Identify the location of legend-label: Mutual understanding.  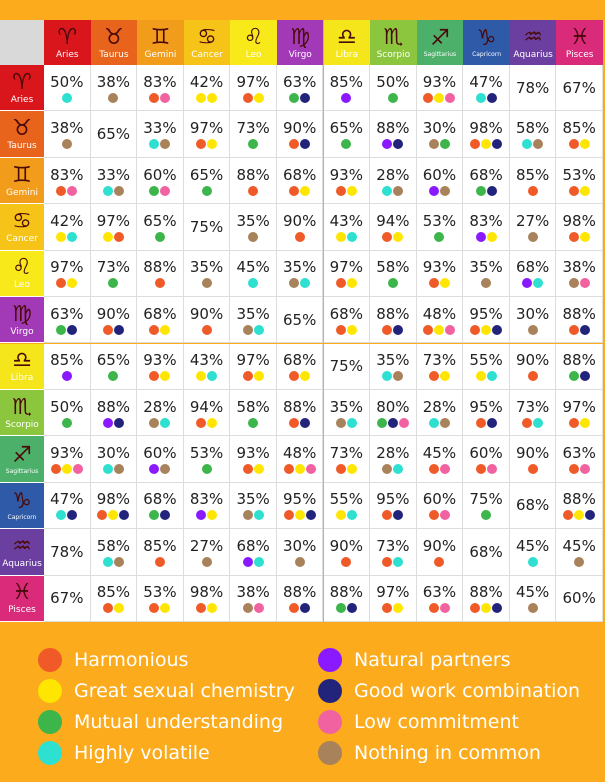
(179, 722).